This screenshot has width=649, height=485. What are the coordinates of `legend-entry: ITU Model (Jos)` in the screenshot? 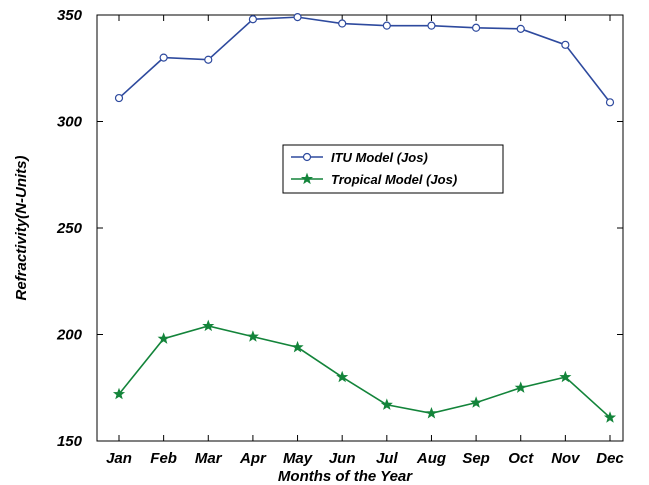 It's located at (359, 157).